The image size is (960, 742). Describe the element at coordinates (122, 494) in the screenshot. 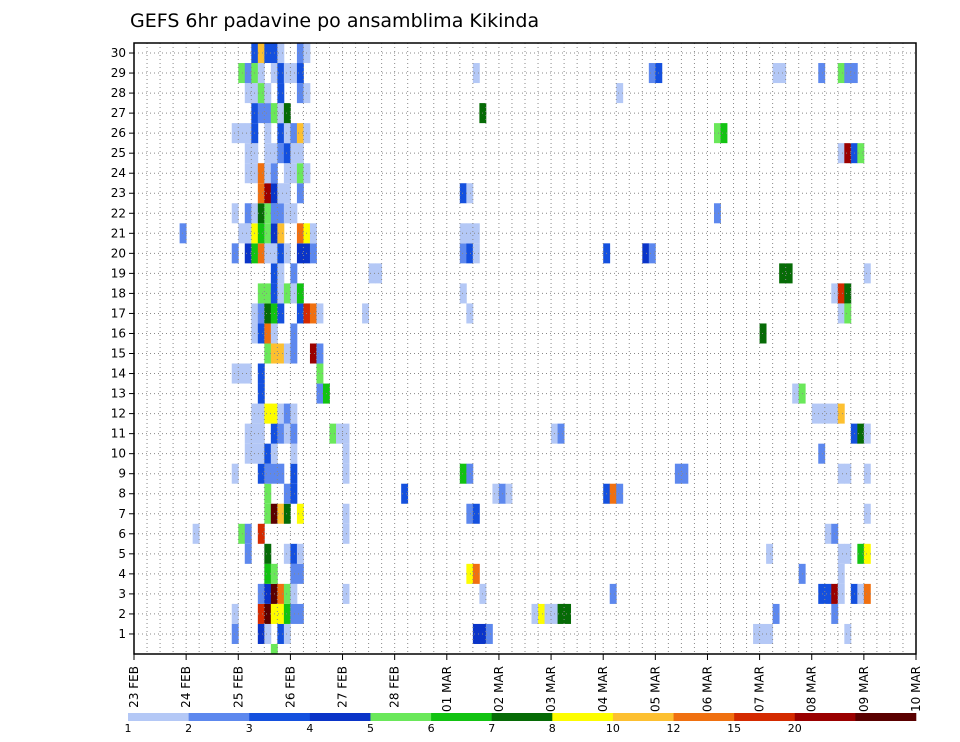

I see `y-tick-label-8: 8` at that location.